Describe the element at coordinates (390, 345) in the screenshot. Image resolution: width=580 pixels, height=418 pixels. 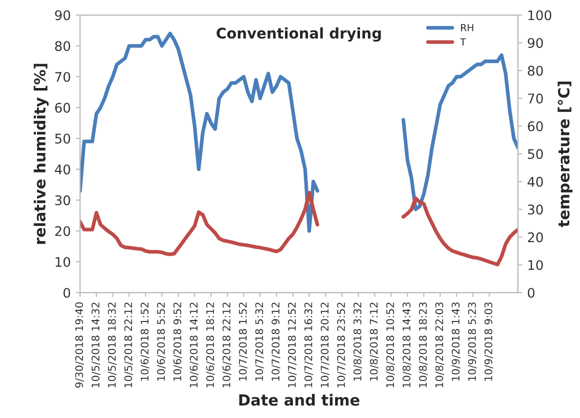
I see `x-tick-label: 10/8/2018 10:52` at that location.